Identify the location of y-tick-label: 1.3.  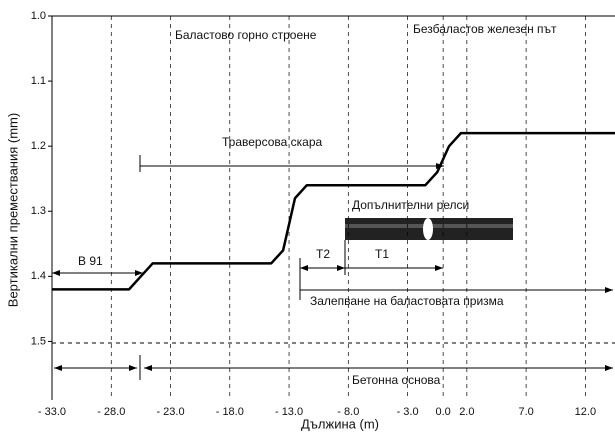
(38, 211).